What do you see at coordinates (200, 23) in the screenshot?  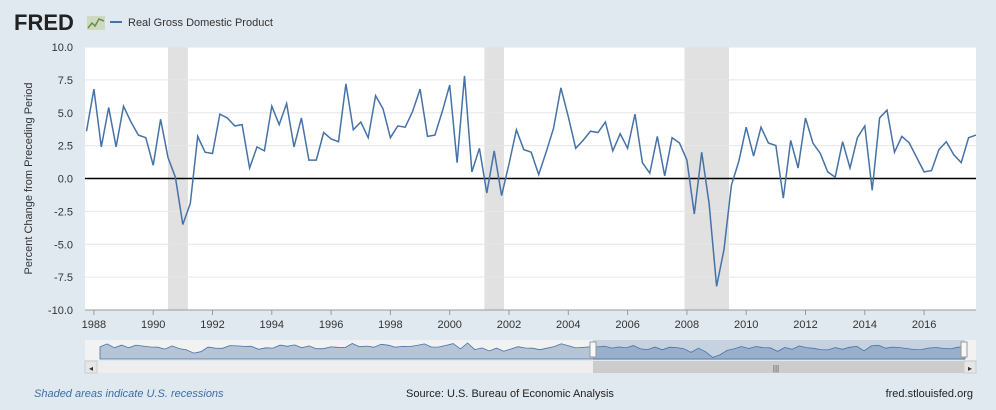 I see `legend-label: Real Gross Domestic Product` at bounding box center [200, 23].